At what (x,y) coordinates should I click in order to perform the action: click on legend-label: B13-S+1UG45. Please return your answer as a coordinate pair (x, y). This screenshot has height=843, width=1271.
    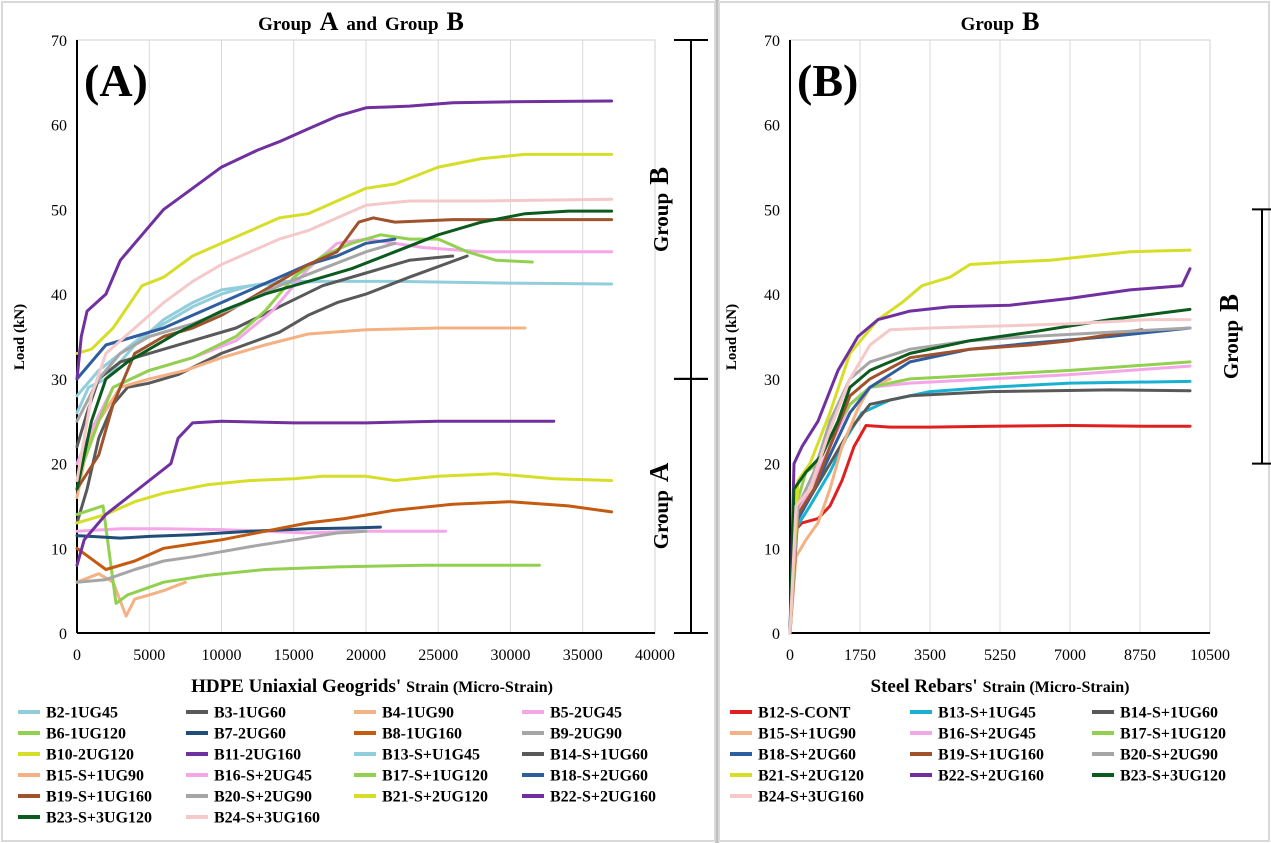
    Looking at the image, I should click on (987, 713).